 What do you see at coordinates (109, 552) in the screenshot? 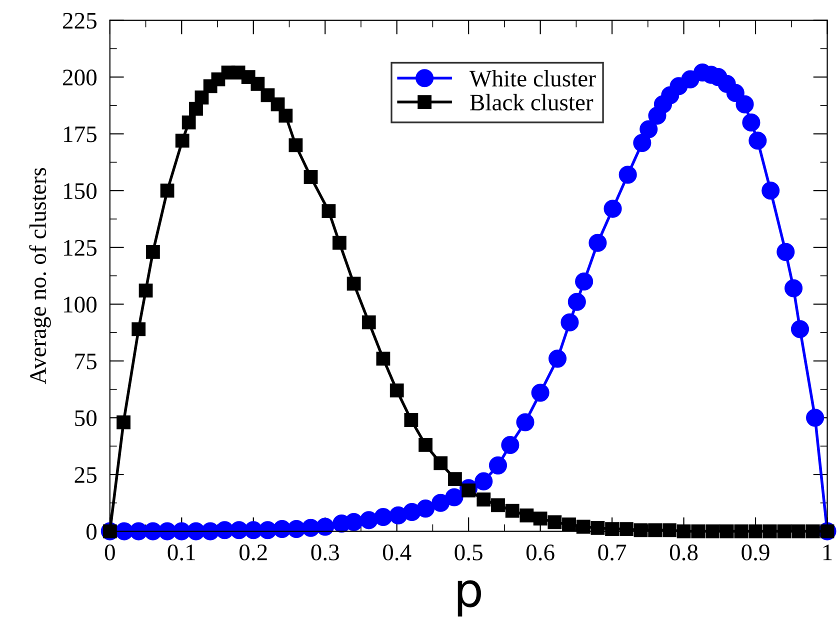
I see `x-tick-label: 0` at bounding box center [109, 552].